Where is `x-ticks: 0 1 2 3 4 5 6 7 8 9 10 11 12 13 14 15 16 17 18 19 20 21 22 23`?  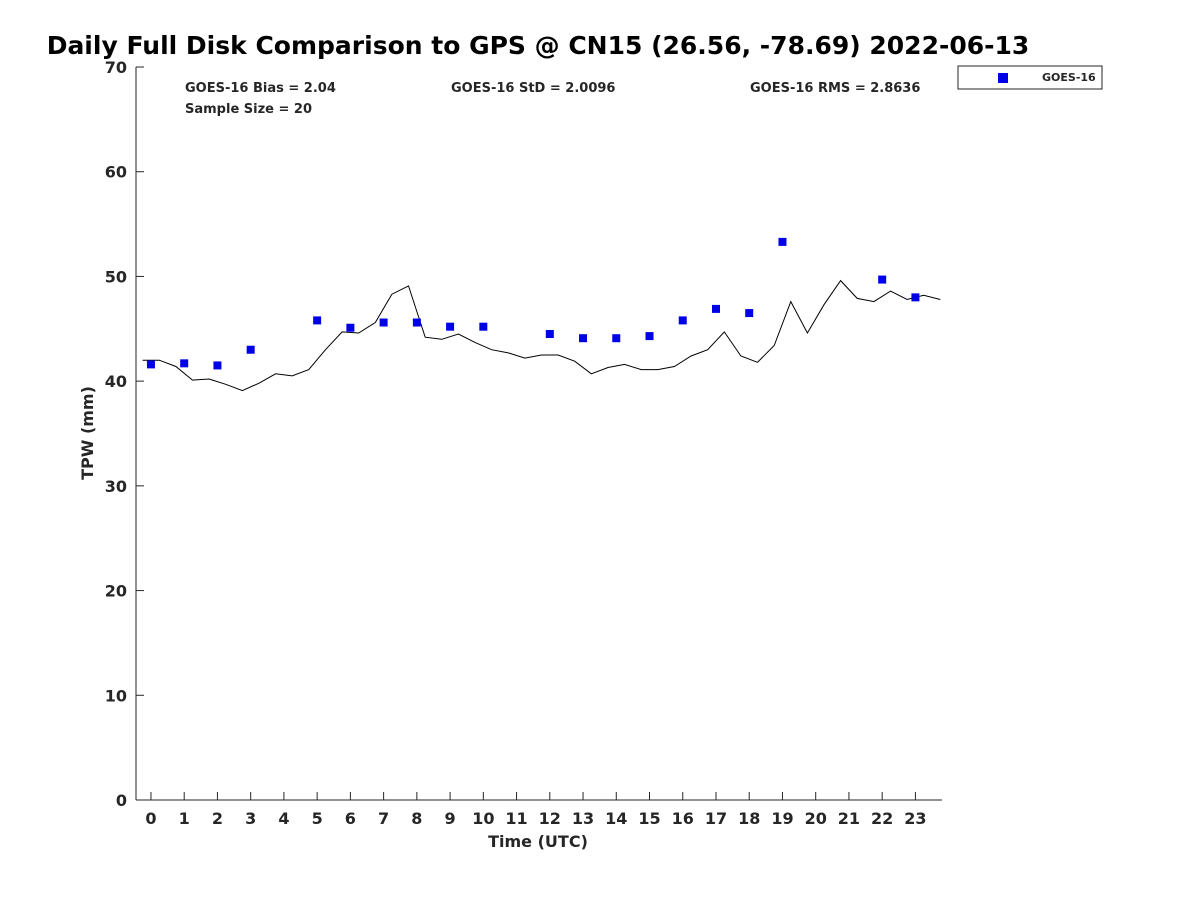 x-ticks: 0 1 2 3 4 5 6 7 8 9 10 11 12 13 14 15 16 17 18 19 20 21 22 23 is located at coordinates (536, 810).